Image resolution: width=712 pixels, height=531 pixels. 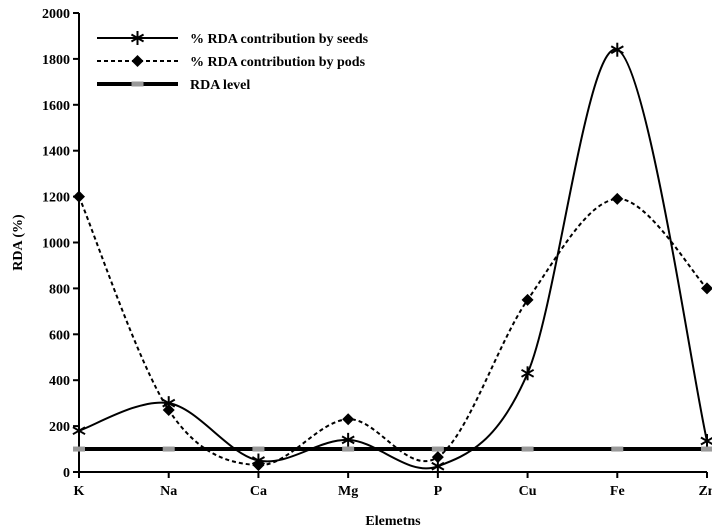 What do you see at coordinates (393, 485) in the screenshot?
I see `x-axis-ticks: K Na Ca Mg P Cu Fe Zn` at bounding box center [393, 485].